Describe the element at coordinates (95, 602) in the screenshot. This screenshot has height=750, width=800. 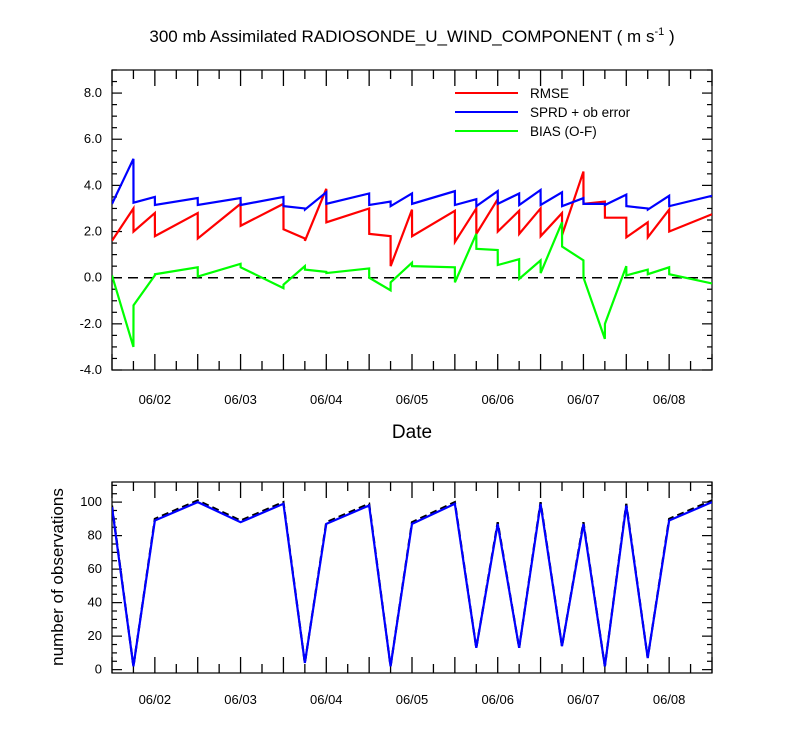
I see `y-tick-label: 40` at that location.